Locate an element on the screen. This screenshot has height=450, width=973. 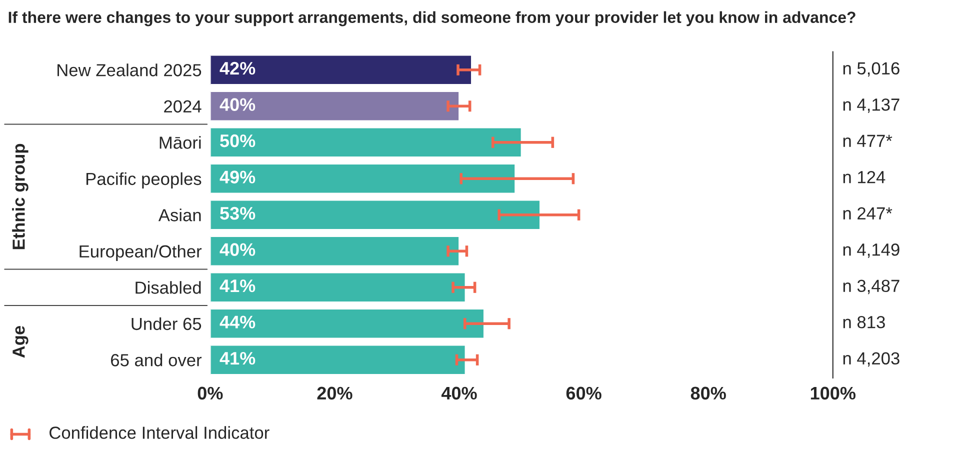
data-label: 50% is located at coordinates (238, 141).